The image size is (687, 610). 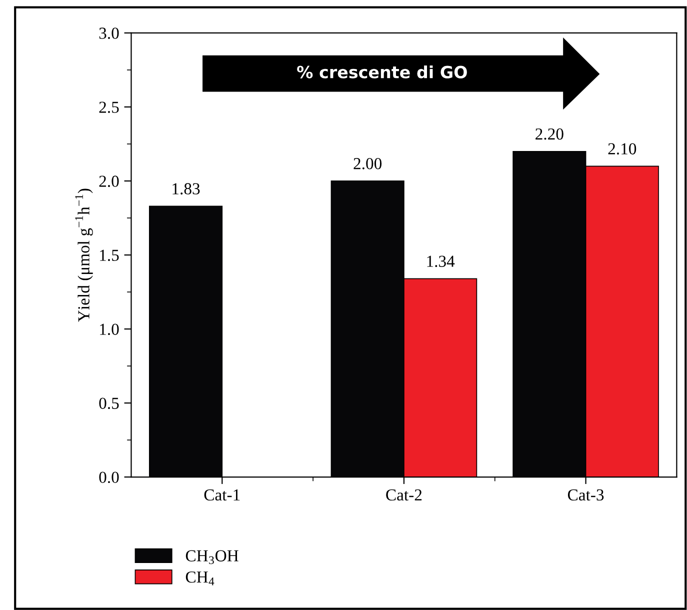 I want to click on y-tick-label: 2.0, so click(x=109, y=181).